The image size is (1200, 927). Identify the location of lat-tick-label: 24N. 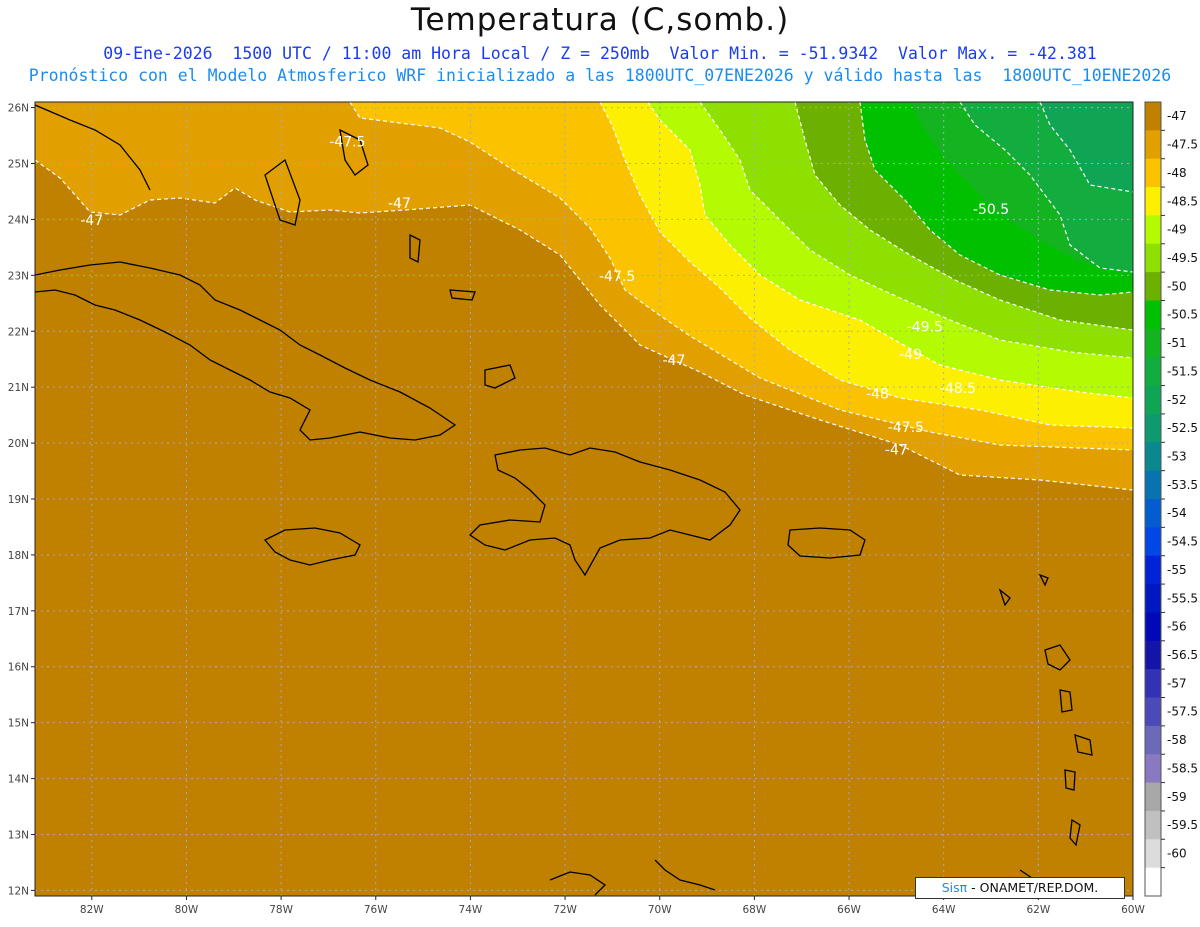
(18, 220).